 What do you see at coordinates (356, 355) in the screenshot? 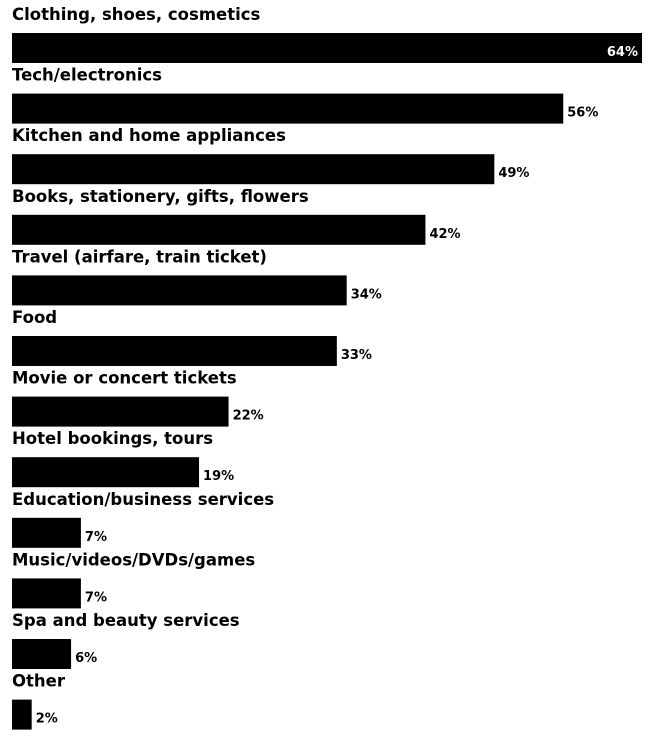
I see `value-label: 33%` at bounding box center [356, 355].